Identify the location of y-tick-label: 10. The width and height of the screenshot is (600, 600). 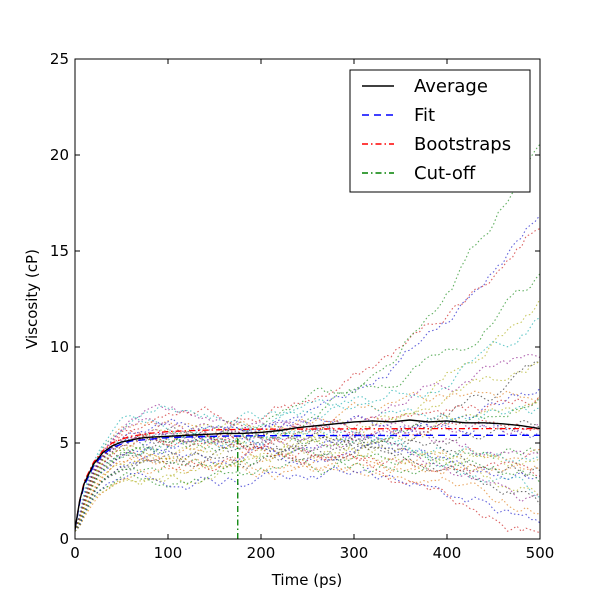
(59, 347).